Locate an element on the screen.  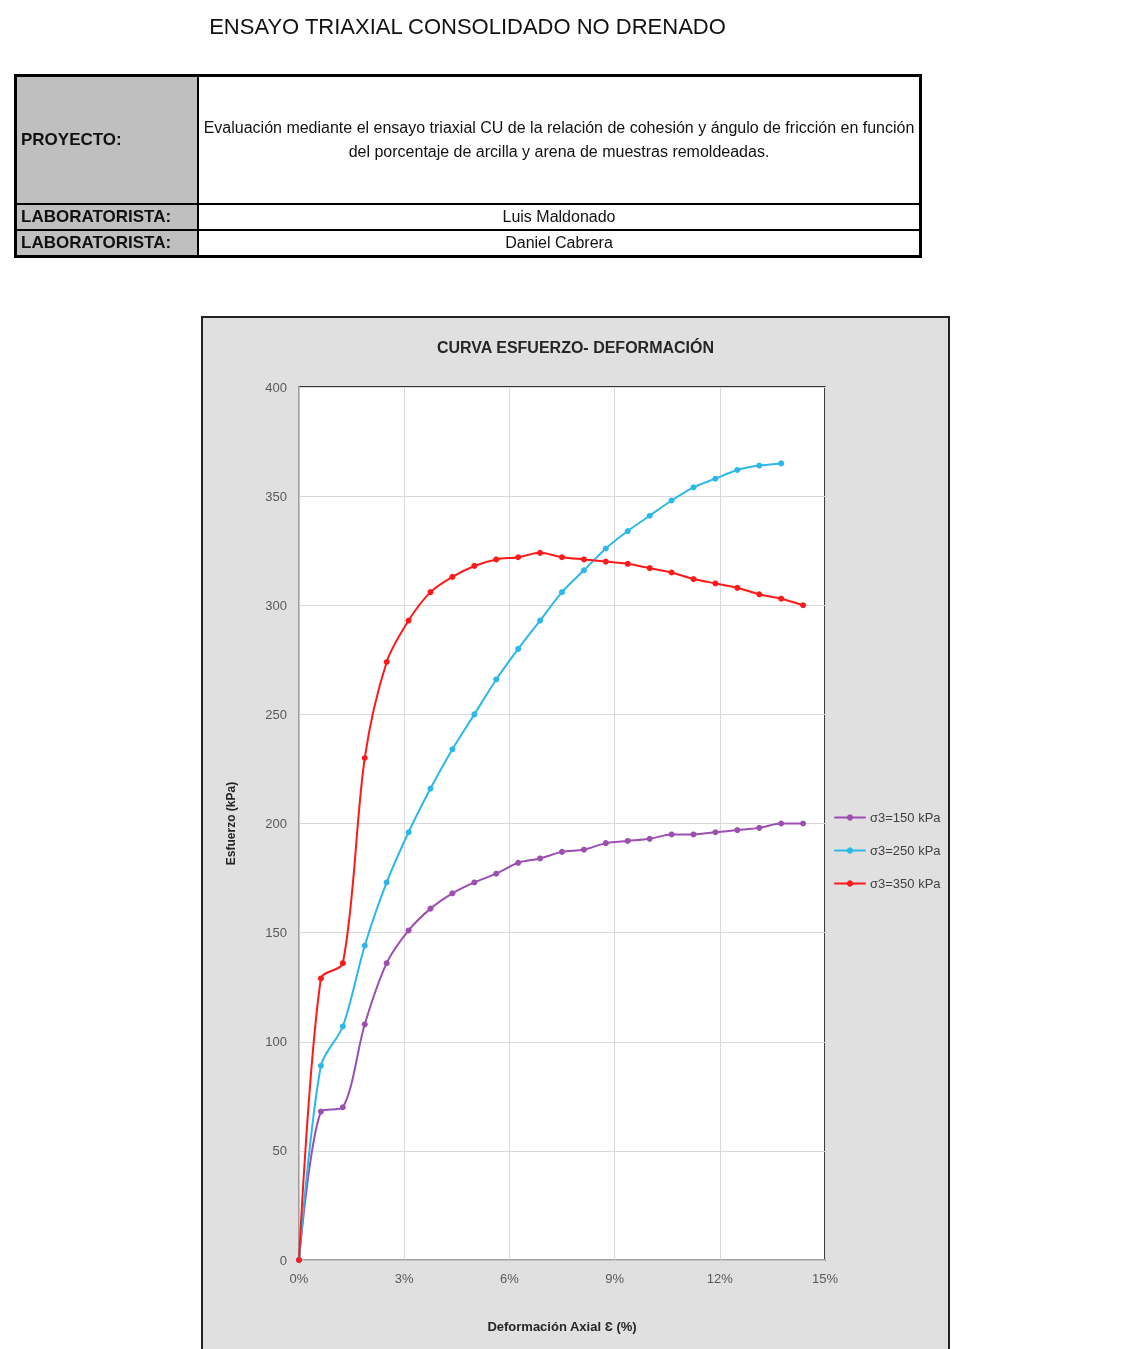
x-tick-label: 9% is located at coordinates (615, 1278).